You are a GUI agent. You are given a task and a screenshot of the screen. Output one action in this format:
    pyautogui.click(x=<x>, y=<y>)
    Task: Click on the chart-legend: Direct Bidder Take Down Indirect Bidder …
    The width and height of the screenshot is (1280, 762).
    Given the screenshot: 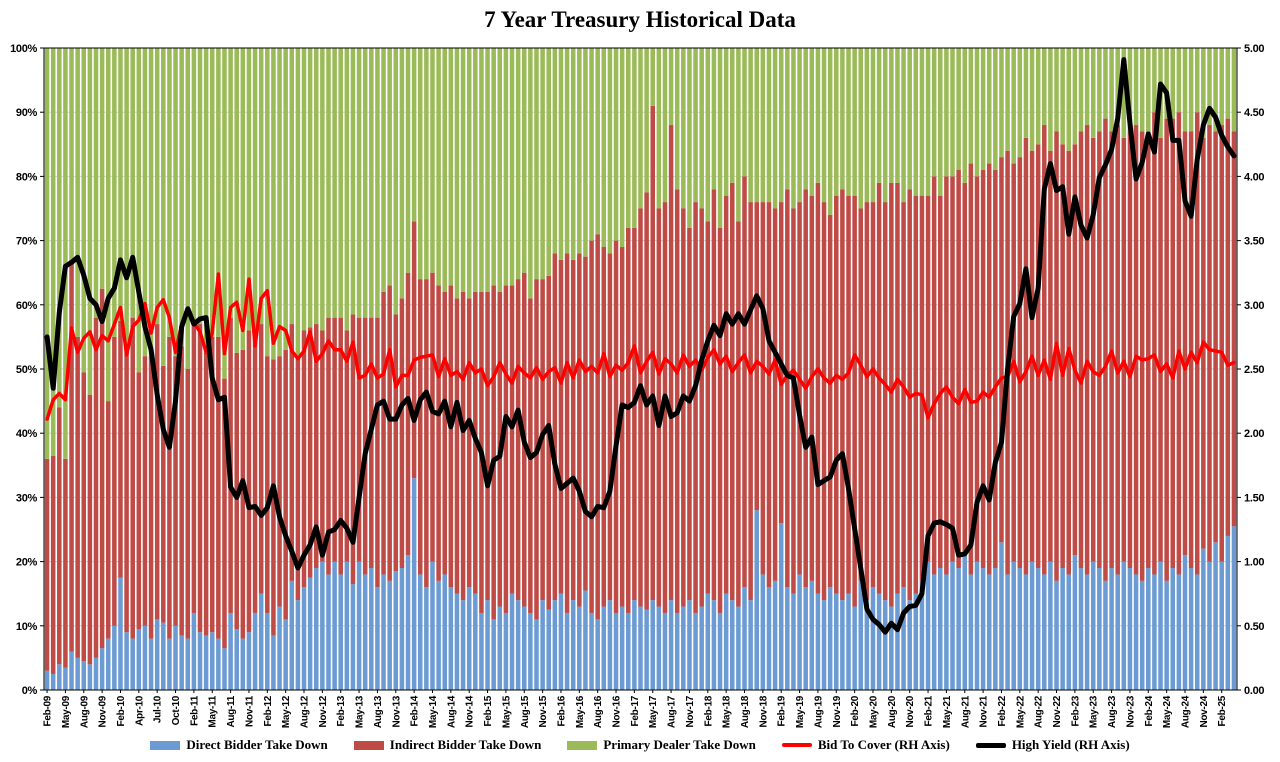 What is the action you would take?
    pyautogui.click(x=640, y=745)
    